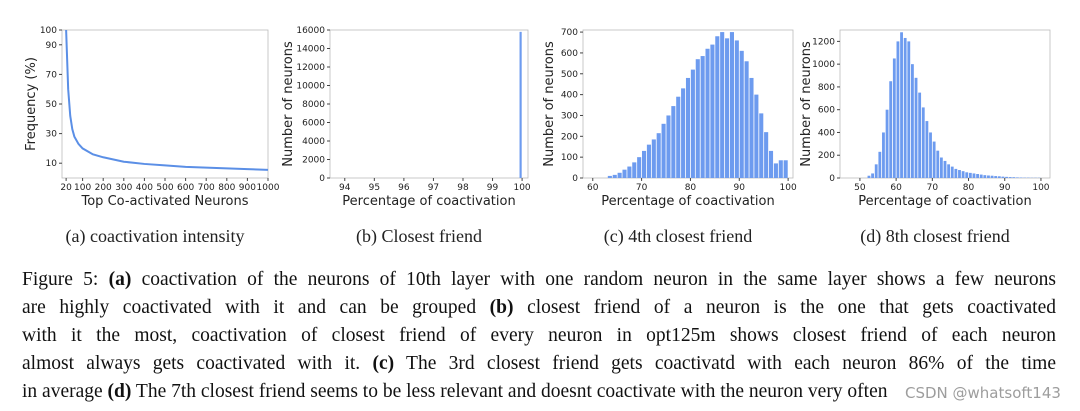 The height and width of the screenshot is (411, 1080). Describe the element at coordinates (52, 105) in the screenshot. I see `y-tick-label: 50` at that location.